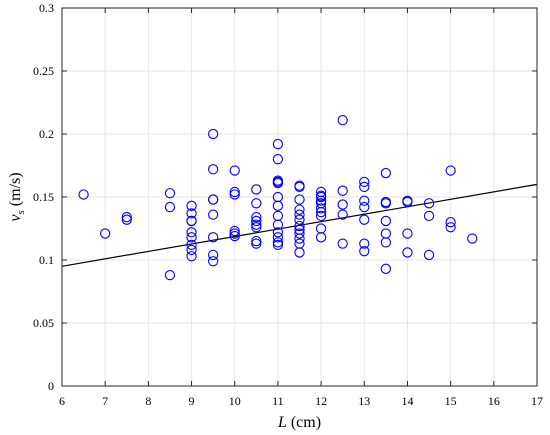 Image resolution: width=550 pixels, height=435 pixels. What do you see at coordinates (46, 134) in the screenshot?
I see `y-tick-label: 0.2` at bounding box center [46, 134].